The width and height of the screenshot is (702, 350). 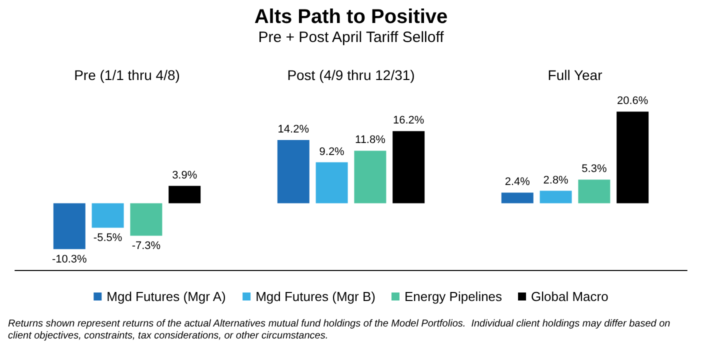 What do you see at coordinates (316, 296) in the screenshot?
I see `legend-label: Mgd Futures (Mgr B)` at bounding box center [316, 296].